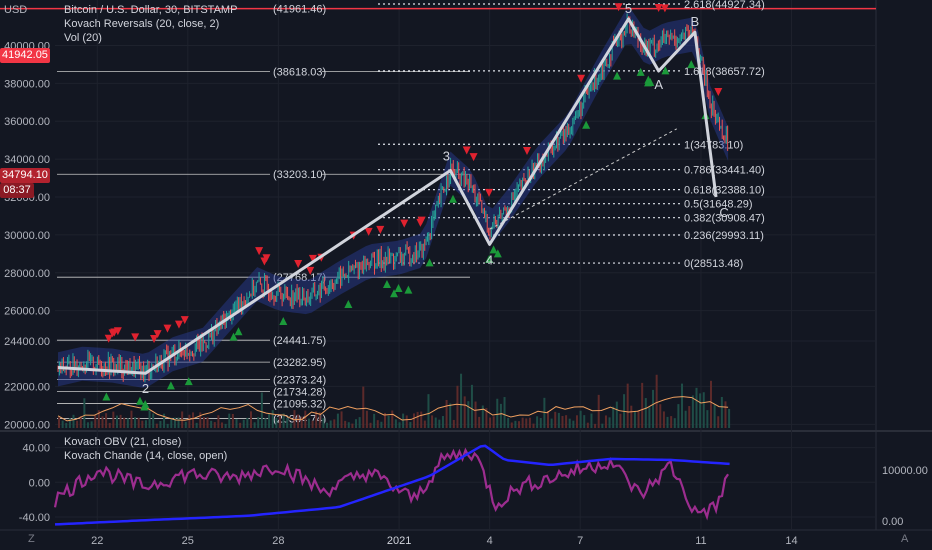  What do you see at coordinates (123, 442) in the screenshot?
I see `legend-kovach-obv: Kovach OBV (21, close)` at bounding box center [123, 442].